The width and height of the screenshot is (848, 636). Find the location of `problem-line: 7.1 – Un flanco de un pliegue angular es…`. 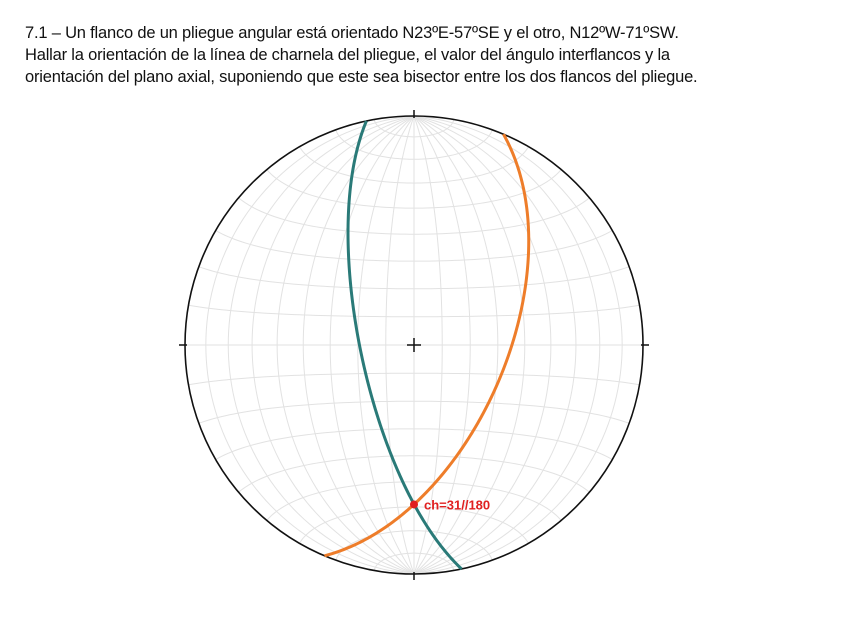

problem-line: 7.1 – Un flanco de un pliegue angular es… is located at coordinates (352, 33).